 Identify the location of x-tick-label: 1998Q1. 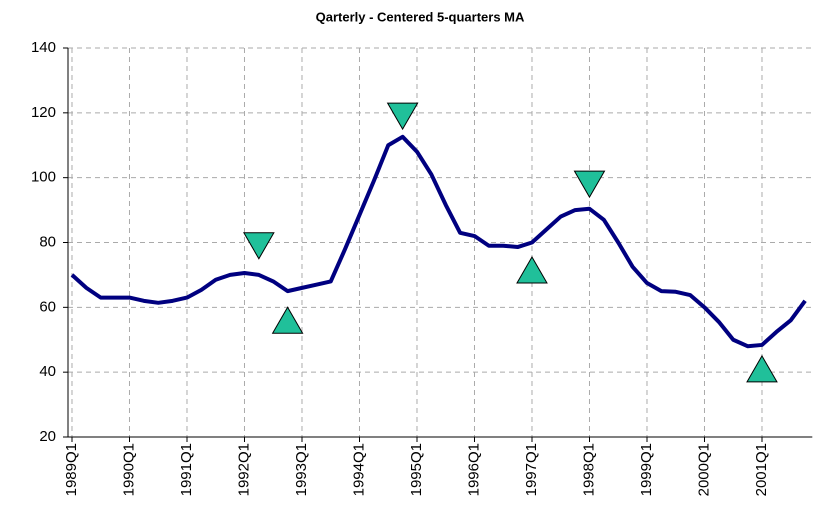
(588, 469).